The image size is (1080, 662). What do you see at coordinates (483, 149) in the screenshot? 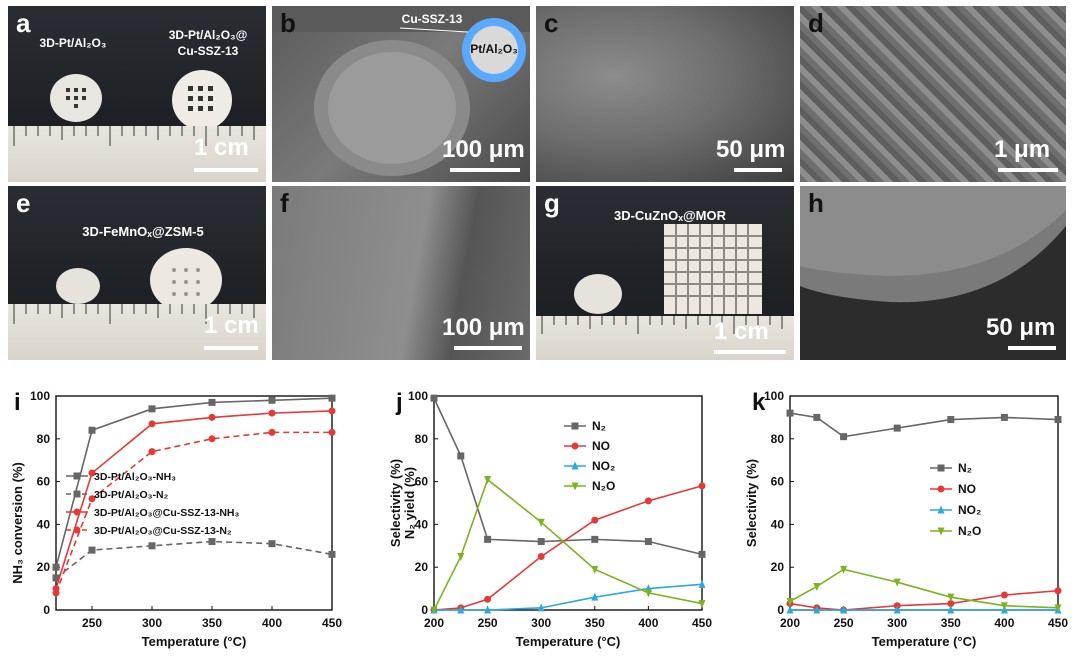
I see `scale-label: 100 μm` at bounding box center [483, 149].